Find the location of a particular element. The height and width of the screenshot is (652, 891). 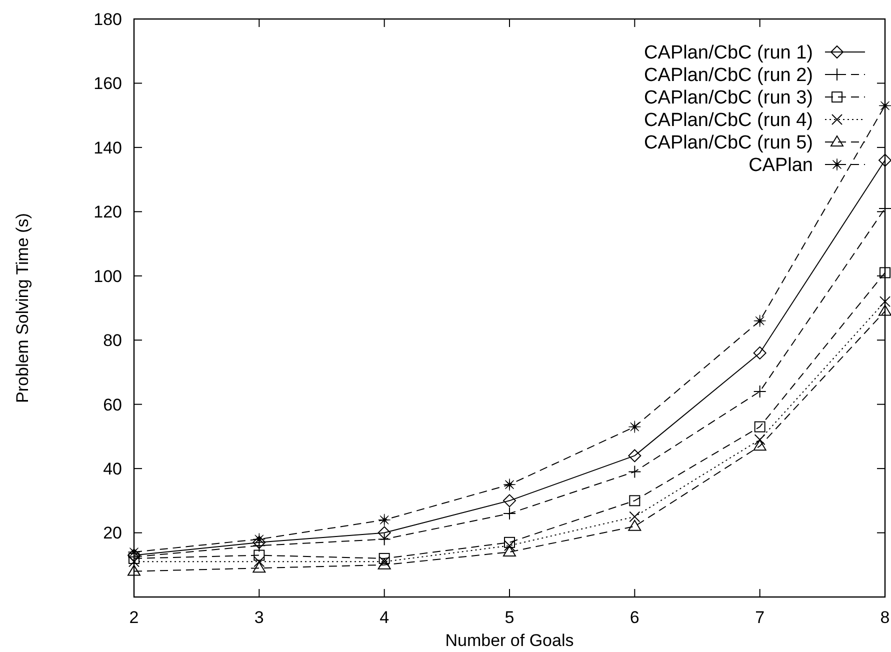

x-tick-label: 3 is located at coordinates (259, 617).